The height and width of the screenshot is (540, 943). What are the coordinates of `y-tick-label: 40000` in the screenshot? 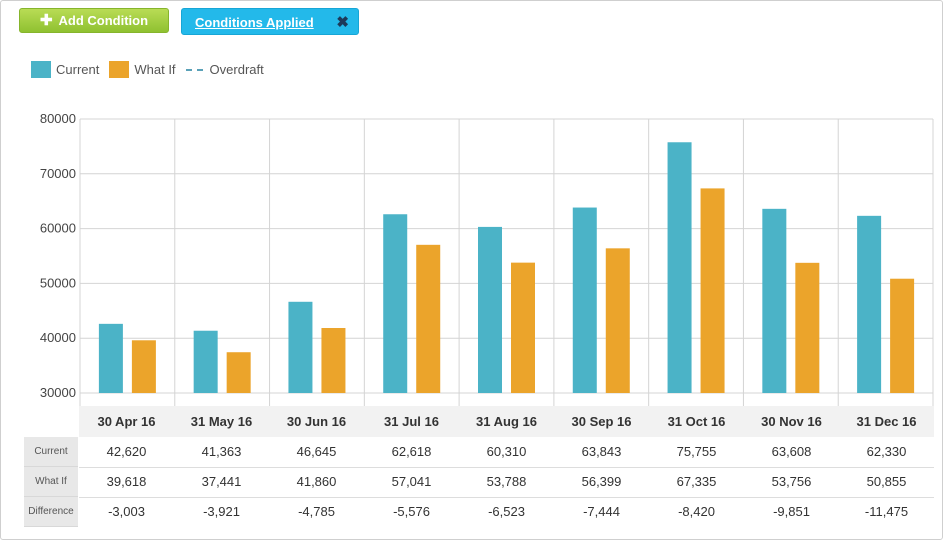 It's located at (58, 337).